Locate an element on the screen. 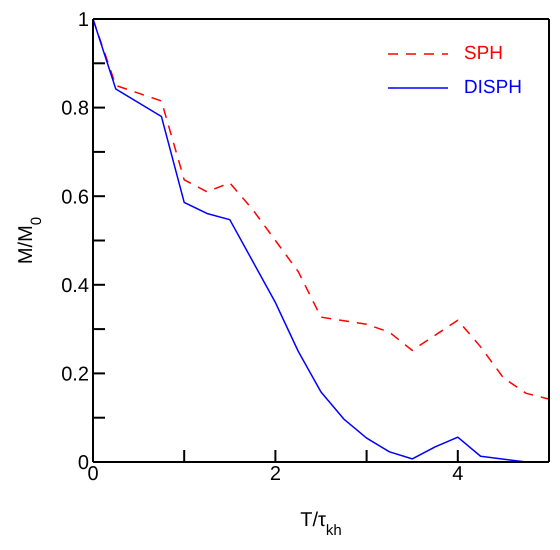 This screenshot has width=560, height=550. x-tick-label: 4 is located at coordinates (458, 474).